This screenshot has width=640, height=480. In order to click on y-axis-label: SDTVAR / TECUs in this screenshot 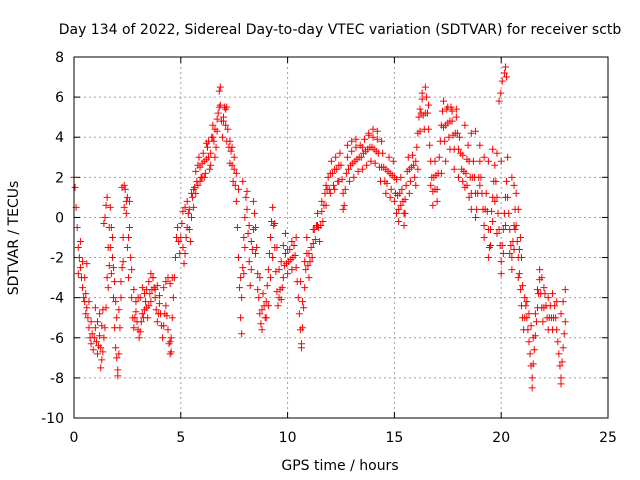, I will do `click(14, 238)`.